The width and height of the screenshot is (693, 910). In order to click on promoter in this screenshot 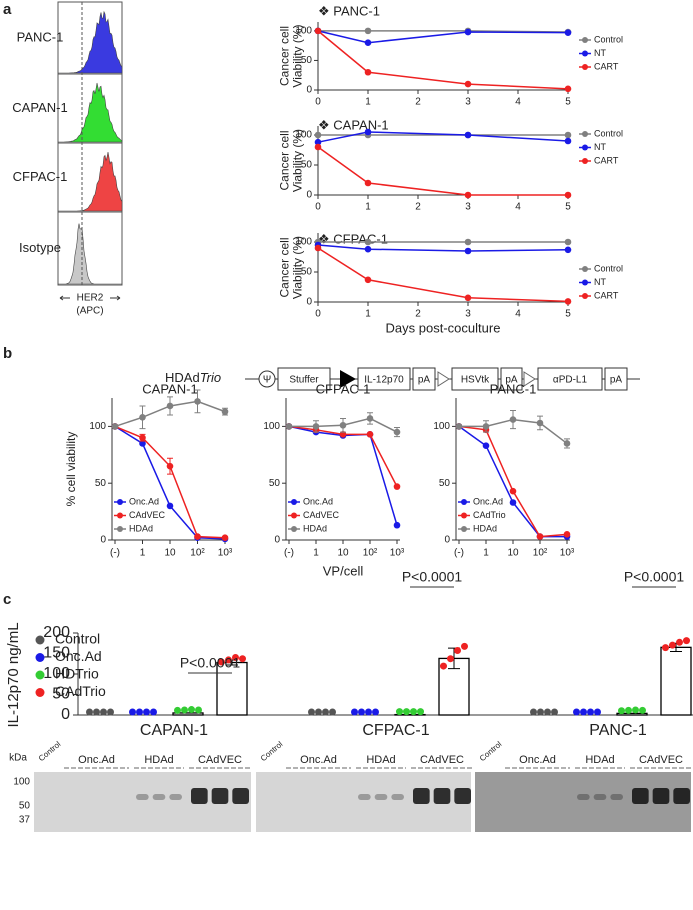, I will do `click(443, 379)`.